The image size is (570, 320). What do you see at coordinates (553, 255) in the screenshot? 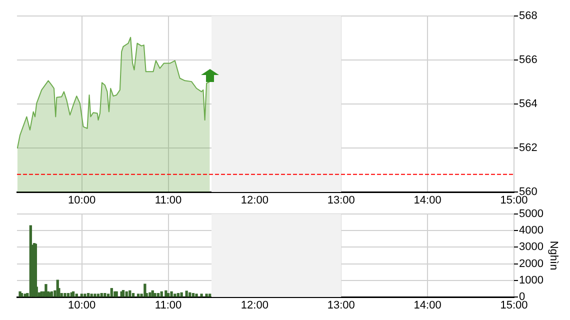
I see `y-axis-title: Nghìn` at bounding box center [553, 255].